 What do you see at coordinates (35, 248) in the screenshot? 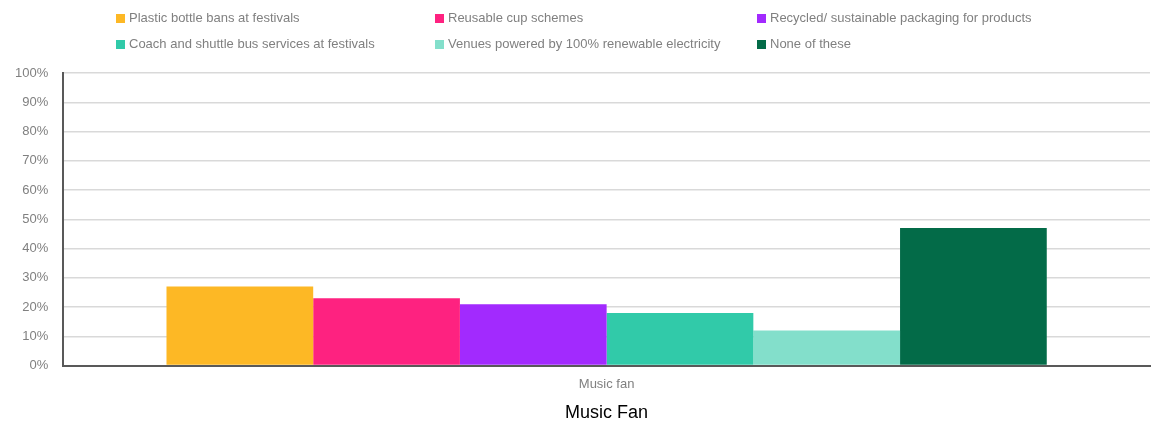
I see `y-tick-label: 40%` at bounding box center [35, 248].